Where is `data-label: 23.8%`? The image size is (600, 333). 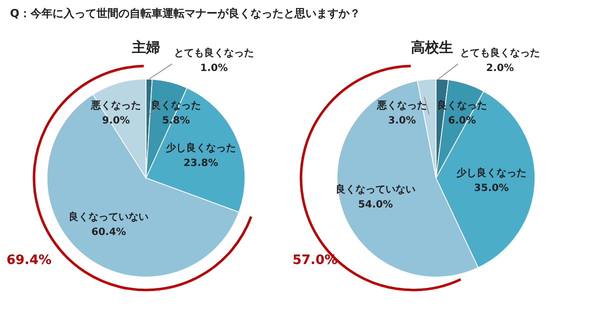 data-label: 23.8% is located at coordinates (200, 164).